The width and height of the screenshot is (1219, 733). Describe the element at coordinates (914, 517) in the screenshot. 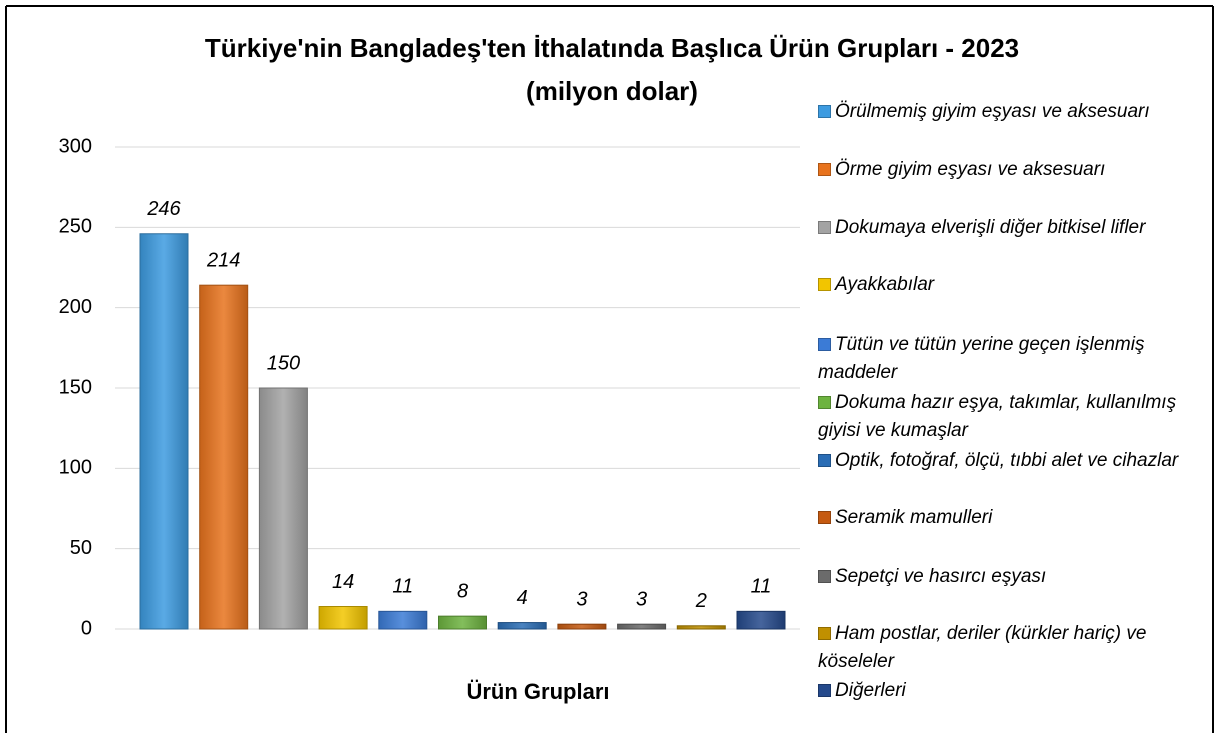

I see `legend-label: Seramik mamulleri` at that location.